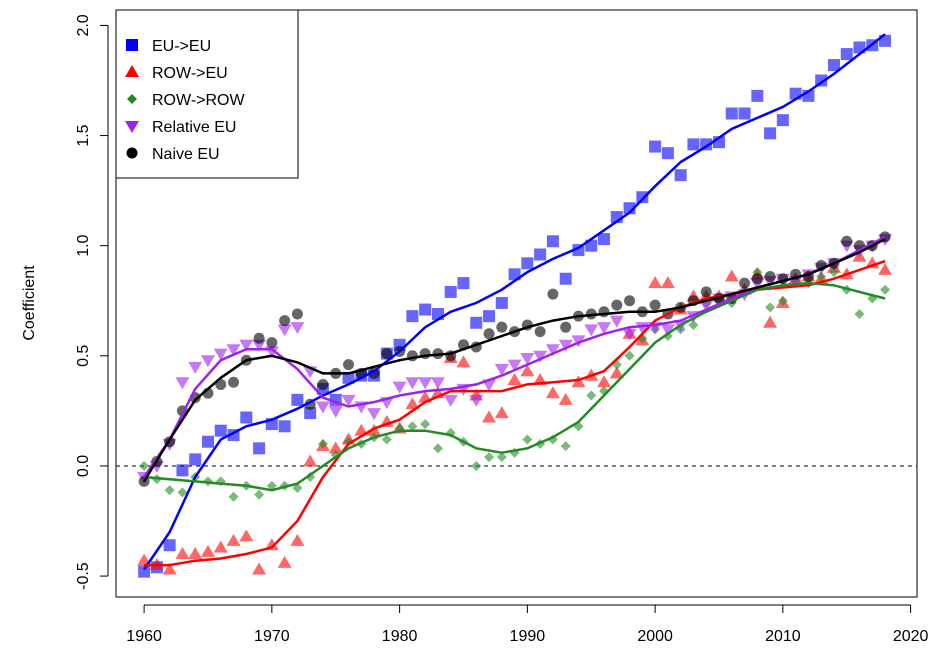 The image size is (941, 659). I want to click on x-tick-label: 1960, so click(144, 636).